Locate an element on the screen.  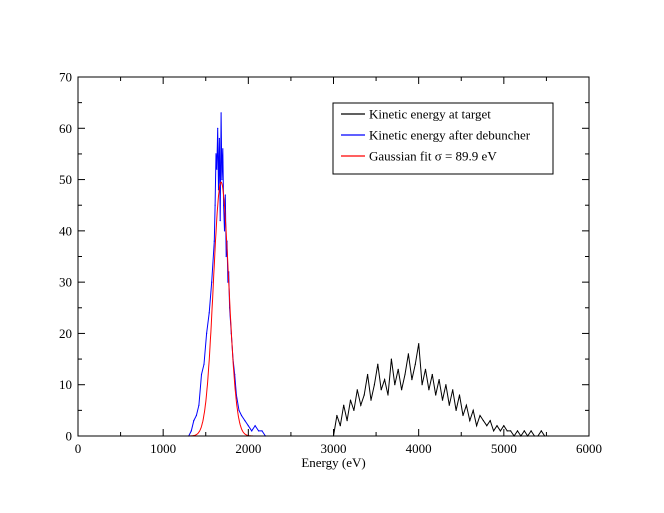
y-tick-label: 20 is located at coordinates (65, 333).